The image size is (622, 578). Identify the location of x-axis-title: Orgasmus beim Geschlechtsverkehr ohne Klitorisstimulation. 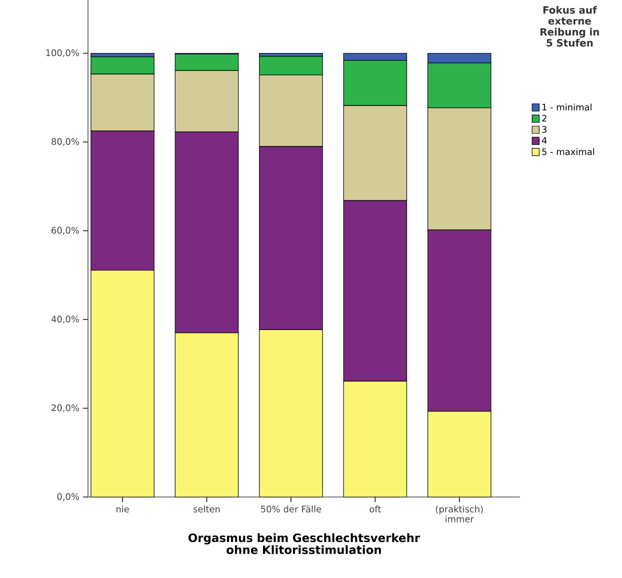
(304, 543).